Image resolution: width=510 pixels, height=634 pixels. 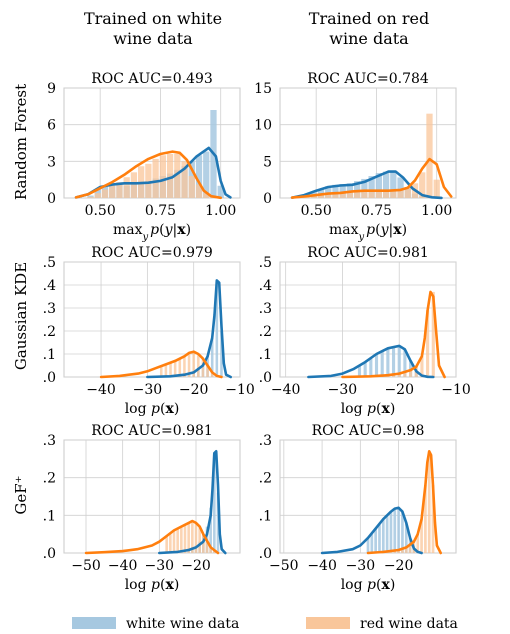 I want to click on panel-title: ROC AUC=0.979, so click(x=152, y=253).